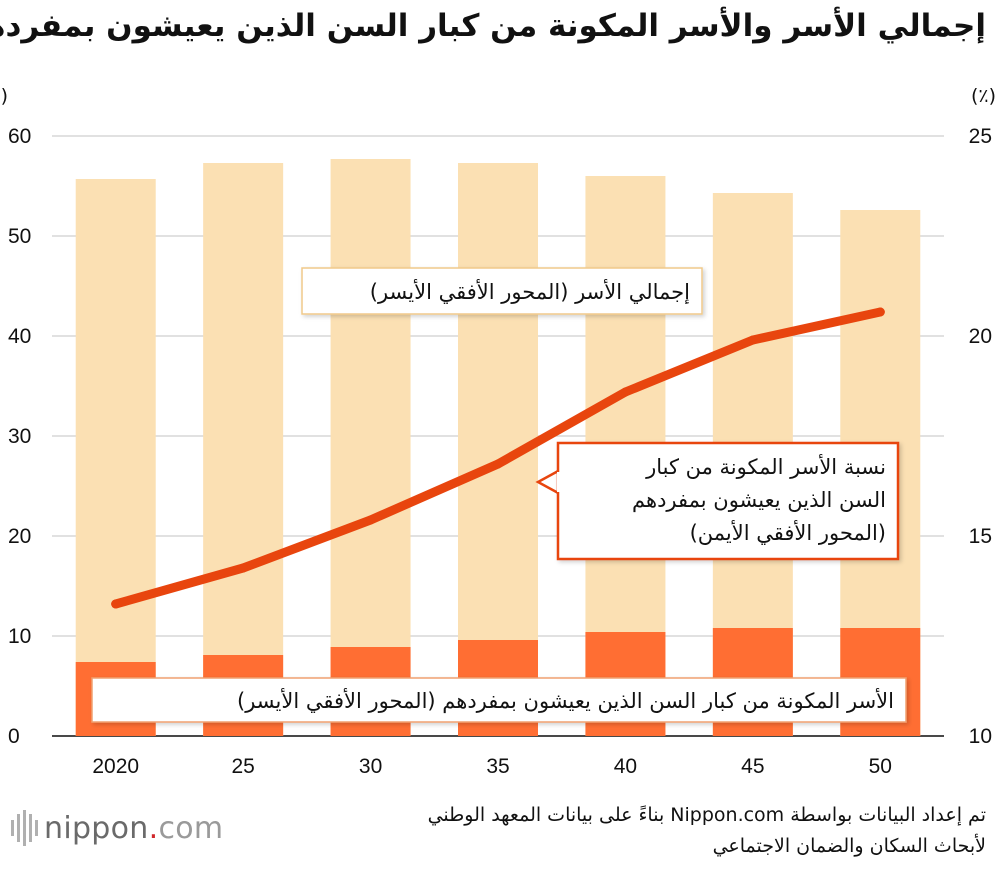 Image resolution: width=1000 pixels, height=870 pixels. I want to click on callout-ratio-line-1: نسبة الأسر المكونة من كبار, so click(765, 466).